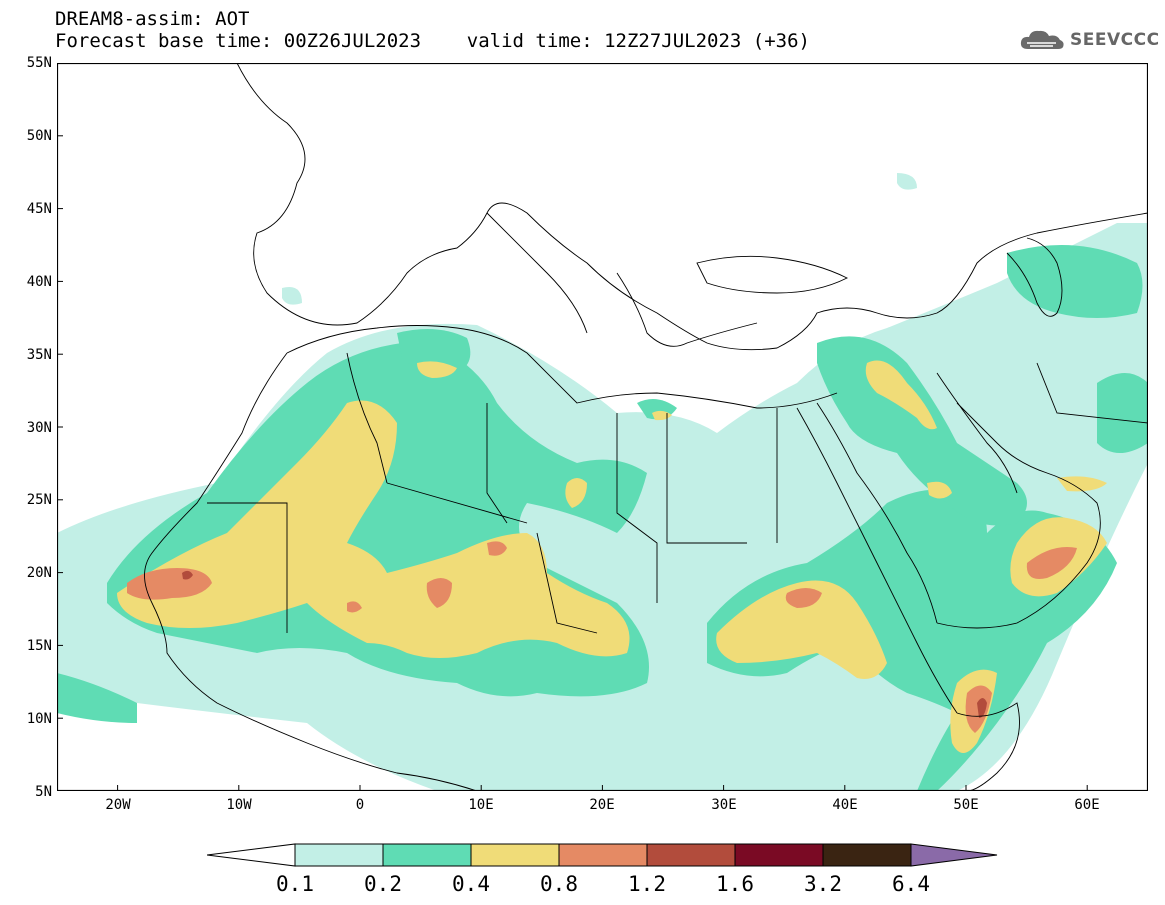 The image size is (1165, 905). What do you see at coordinates (39, 646) in the screenshot?
I see `lat-label-15n: 15N` at bounding box center [39, 646].